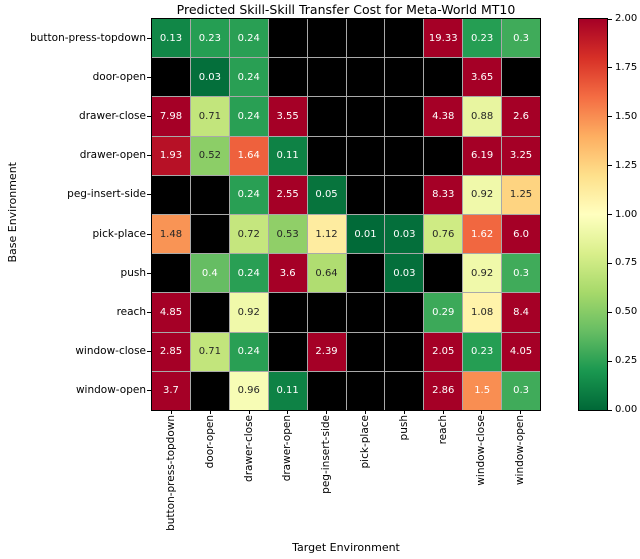 This screenshot has height=559, width=640. I want to click on heatmap-cell: 1.93, so click(171, 155).